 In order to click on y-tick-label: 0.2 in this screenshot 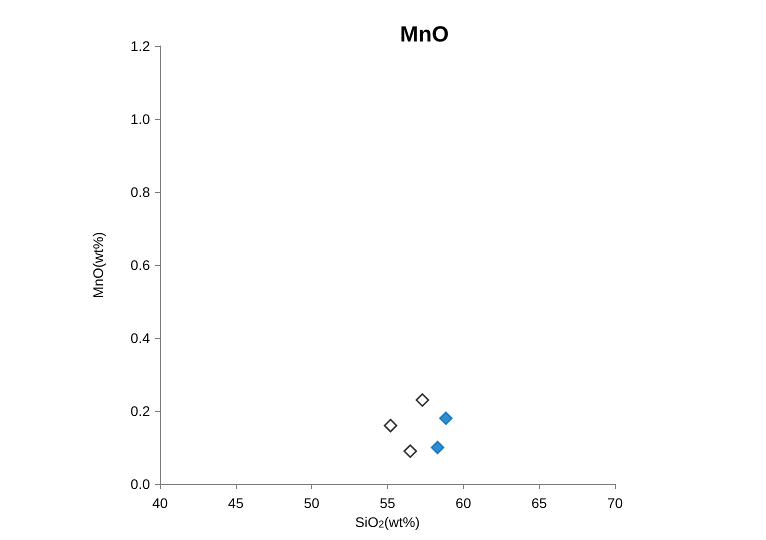, I will do `click(140, 411)`.